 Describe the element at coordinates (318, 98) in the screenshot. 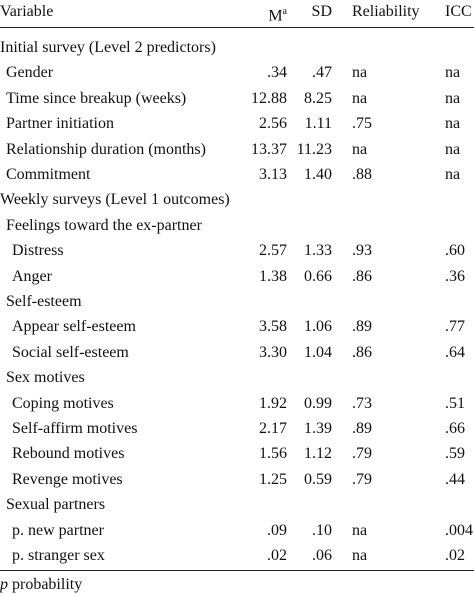

I see `cell-sd: 8.25` at that location.